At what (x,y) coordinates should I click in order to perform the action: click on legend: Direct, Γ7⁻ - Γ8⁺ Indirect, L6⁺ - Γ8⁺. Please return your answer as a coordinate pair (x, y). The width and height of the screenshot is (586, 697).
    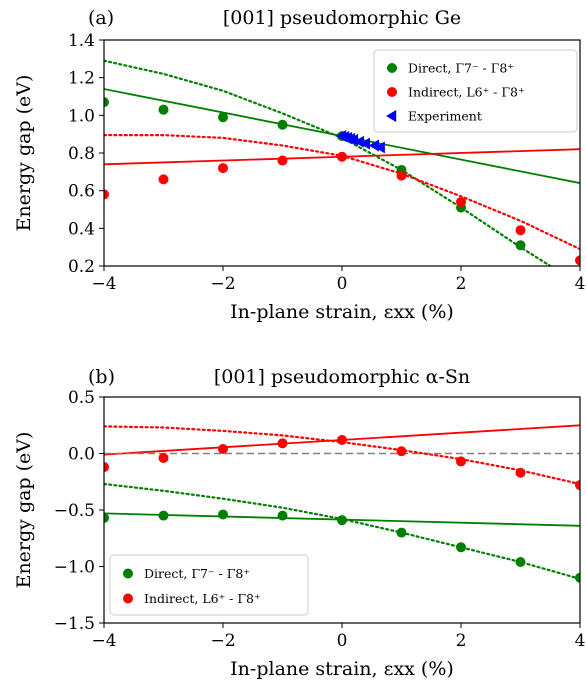
    Looking at the image, I should click on (209, 585).